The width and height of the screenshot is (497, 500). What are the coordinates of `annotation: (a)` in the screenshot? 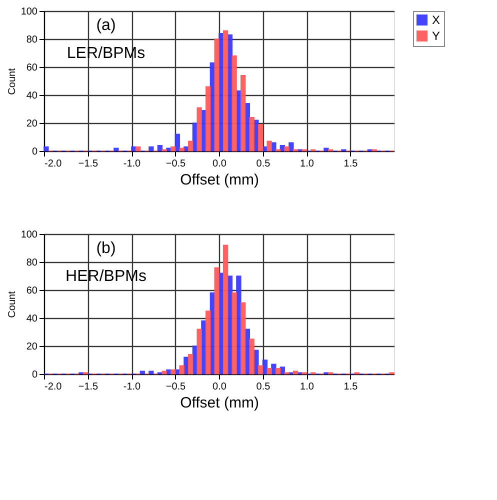 It's located at (106, 25).